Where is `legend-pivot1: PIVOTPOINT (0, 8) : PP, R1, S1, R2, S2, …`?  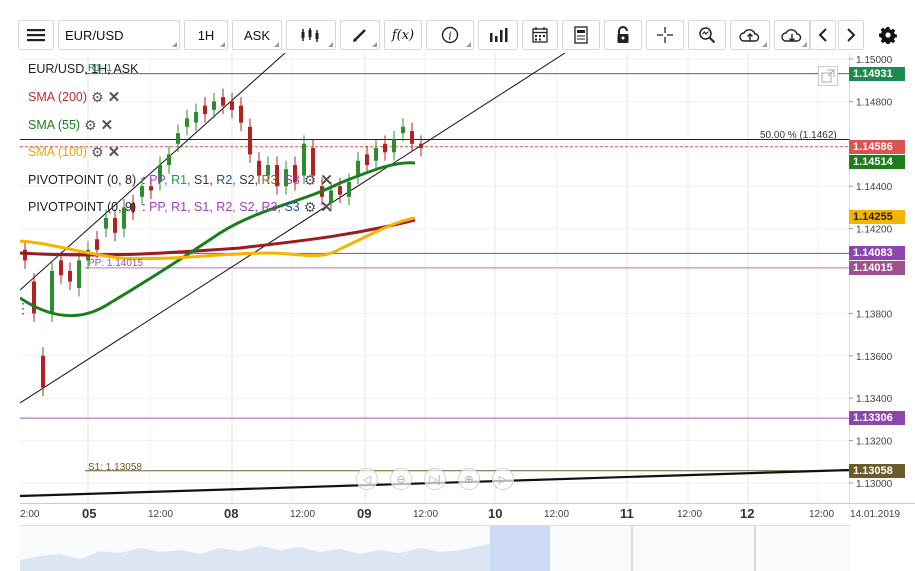 legend-pivot1: PIVOTPOINT (0, 8) : PP, R1, S1, R2, S2, … is located at coordinates (180, 180).